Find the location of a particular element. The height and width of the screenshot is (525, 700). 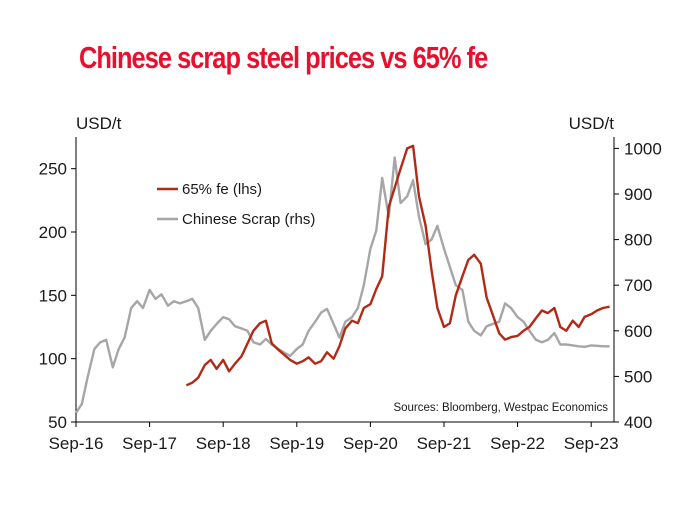

y-right-tick-label: 900 is located at coordinates (638, 194).